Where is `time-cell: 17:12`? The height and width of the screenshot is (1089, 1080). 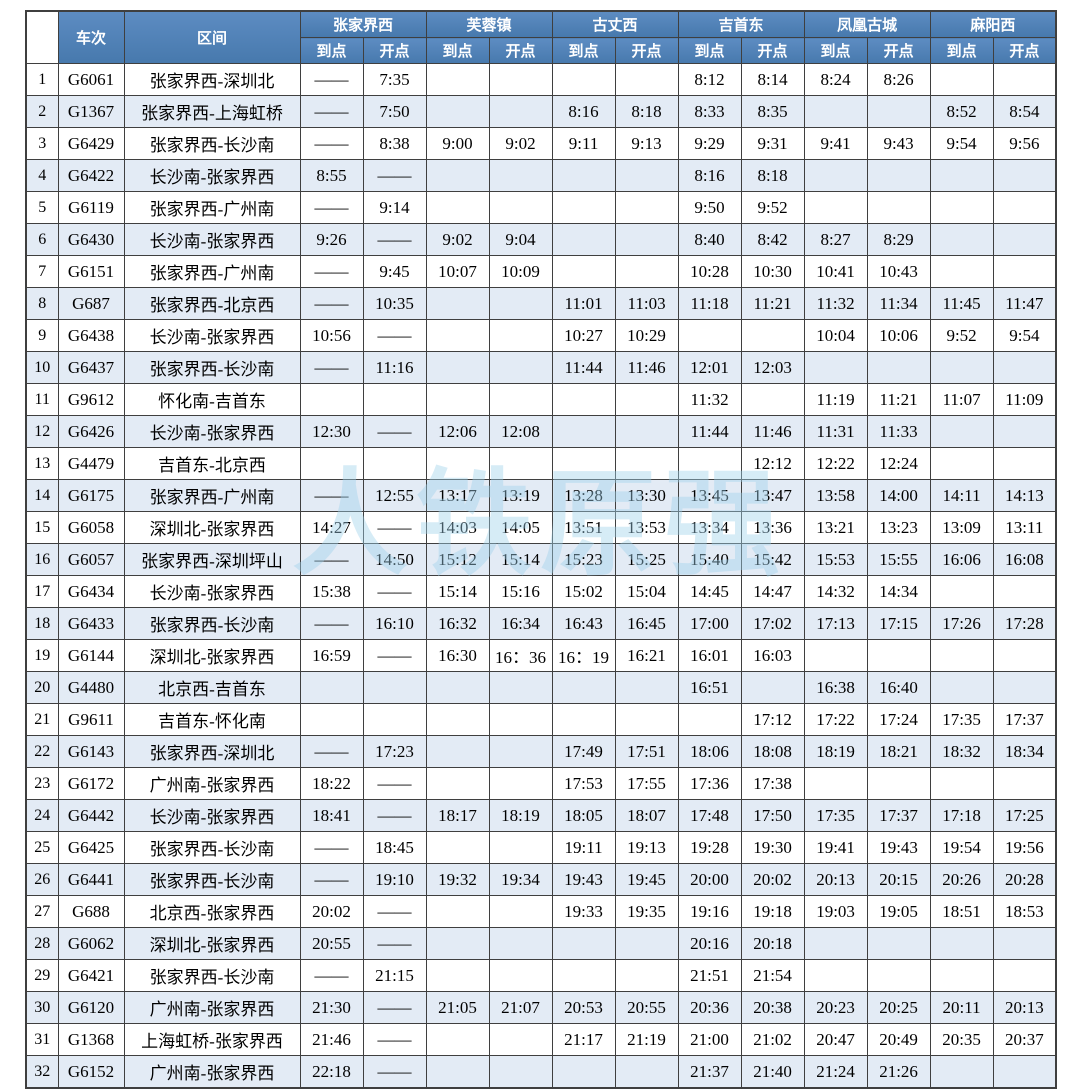
time-cell: 17:12 is located at coordinates (772, 719).